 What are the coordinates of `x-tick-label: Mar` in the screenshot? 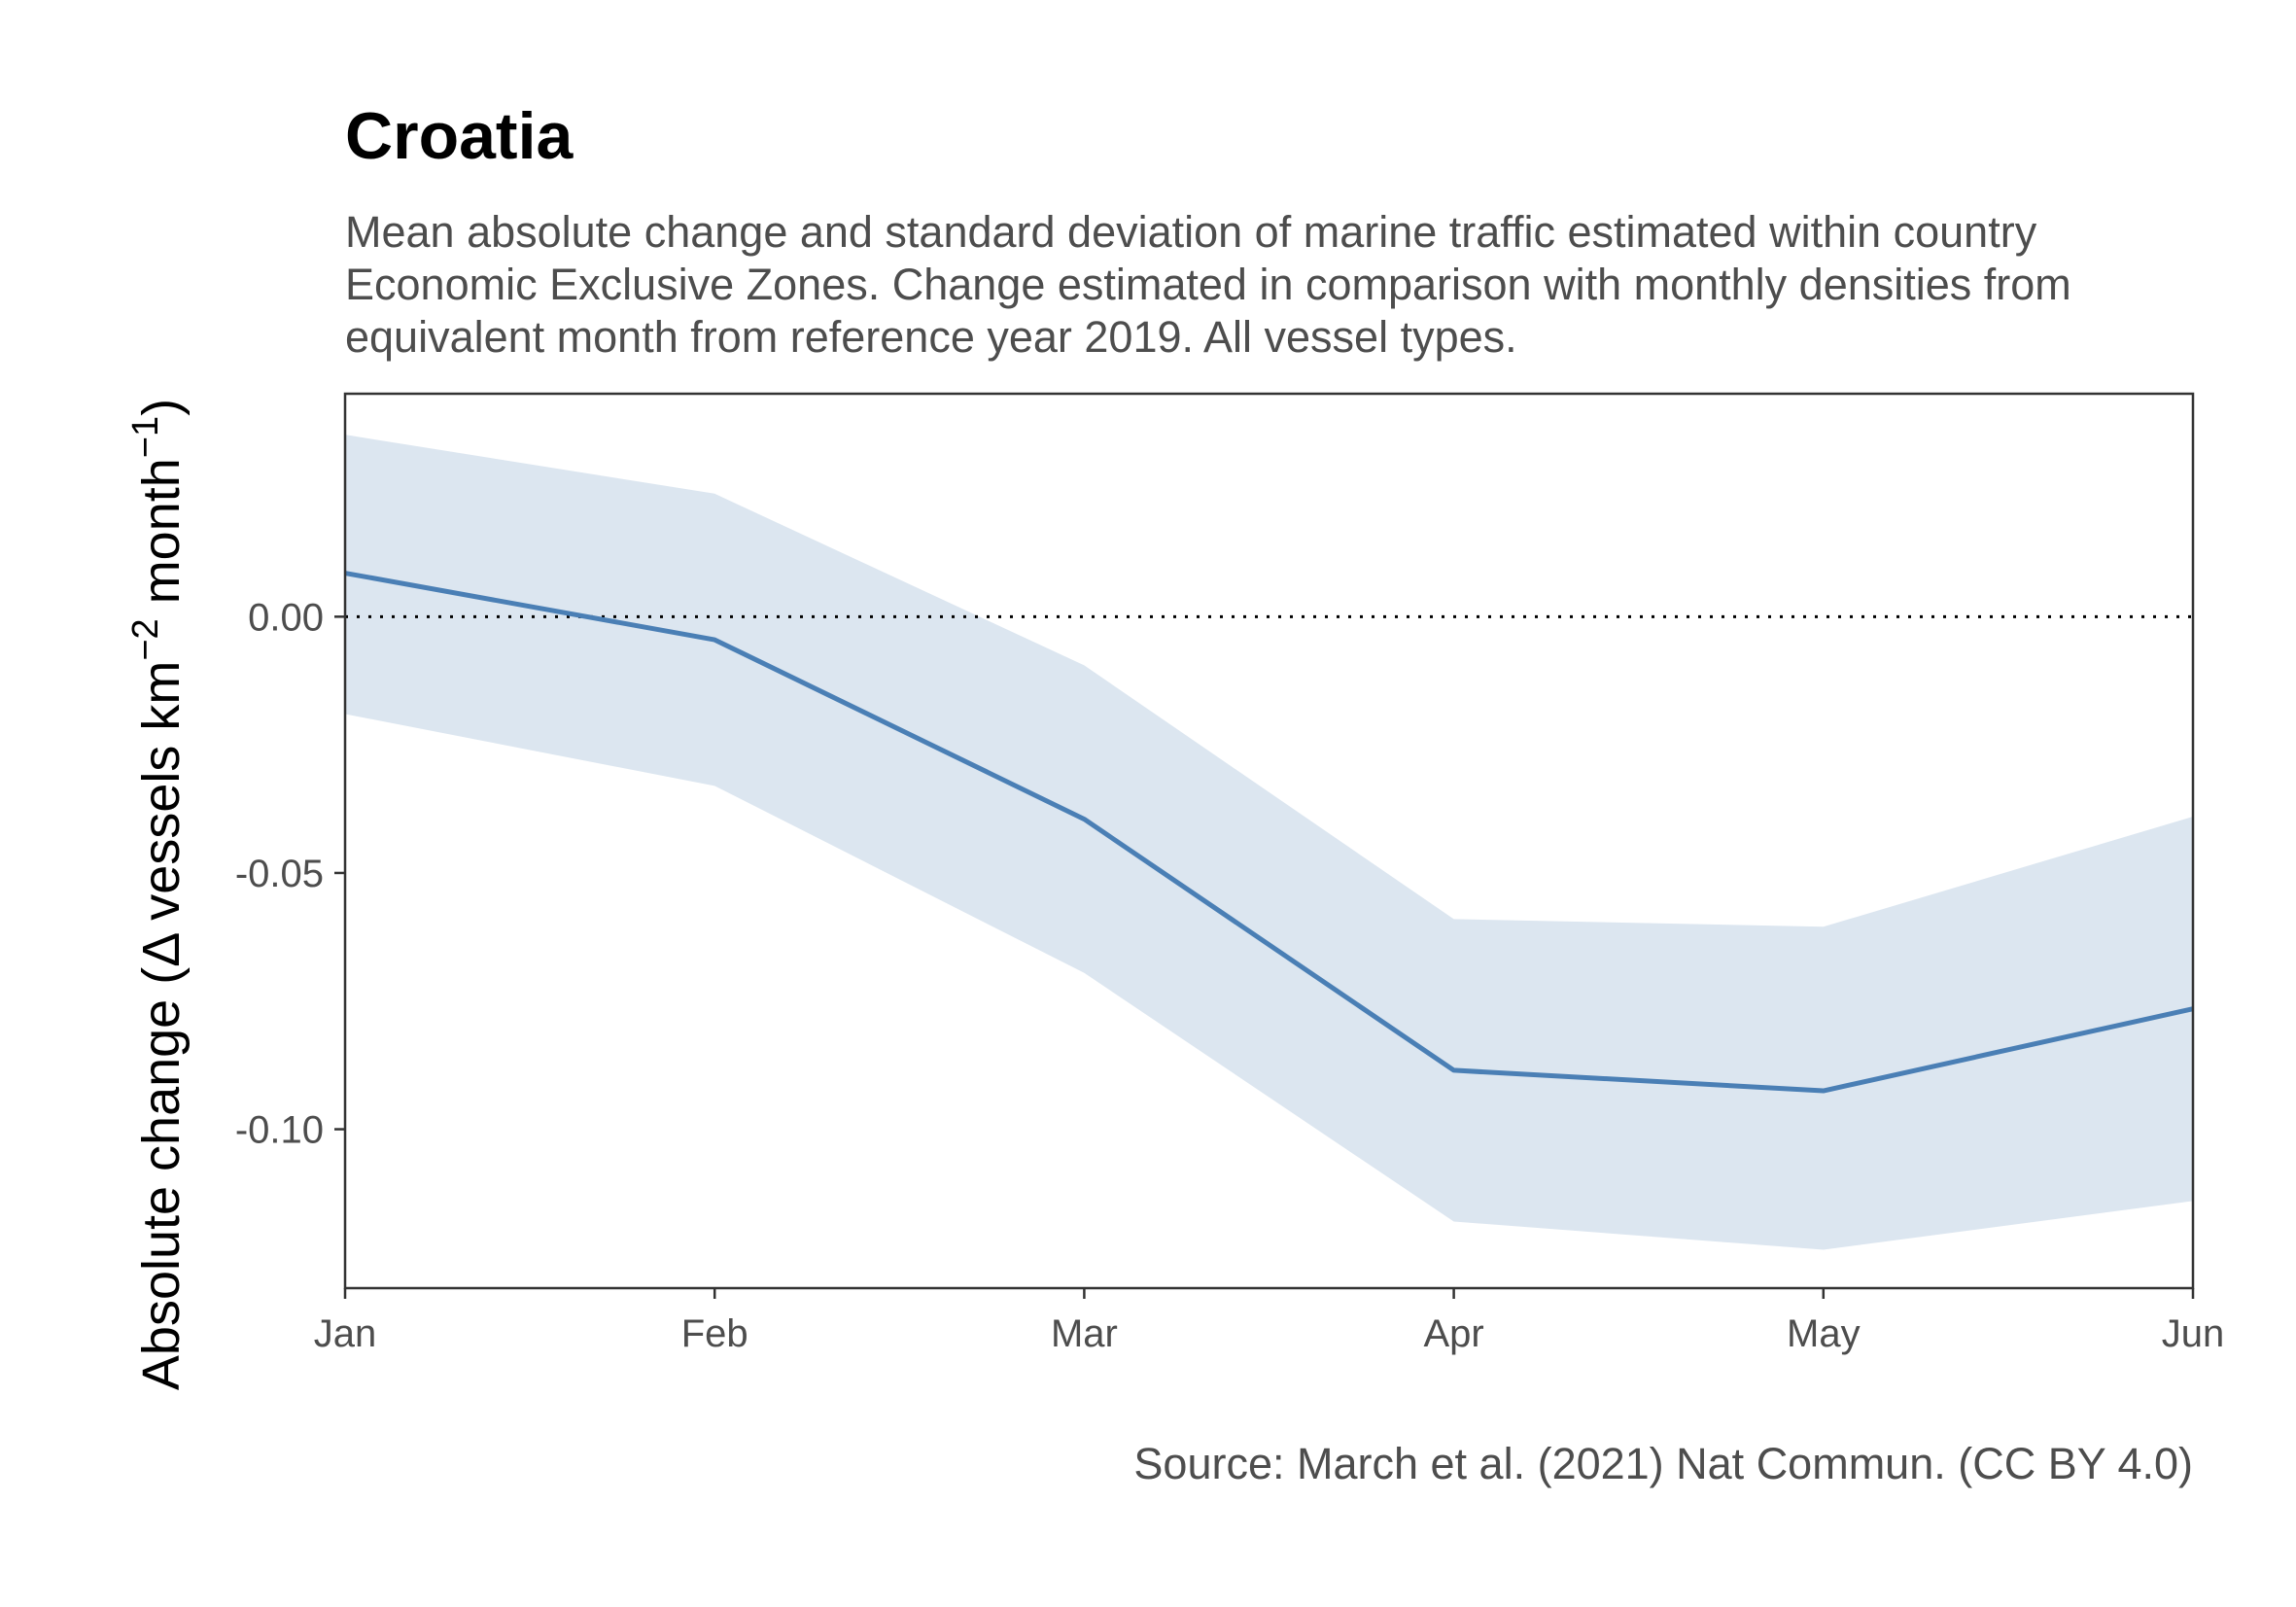 It's located at (1084, 1333).